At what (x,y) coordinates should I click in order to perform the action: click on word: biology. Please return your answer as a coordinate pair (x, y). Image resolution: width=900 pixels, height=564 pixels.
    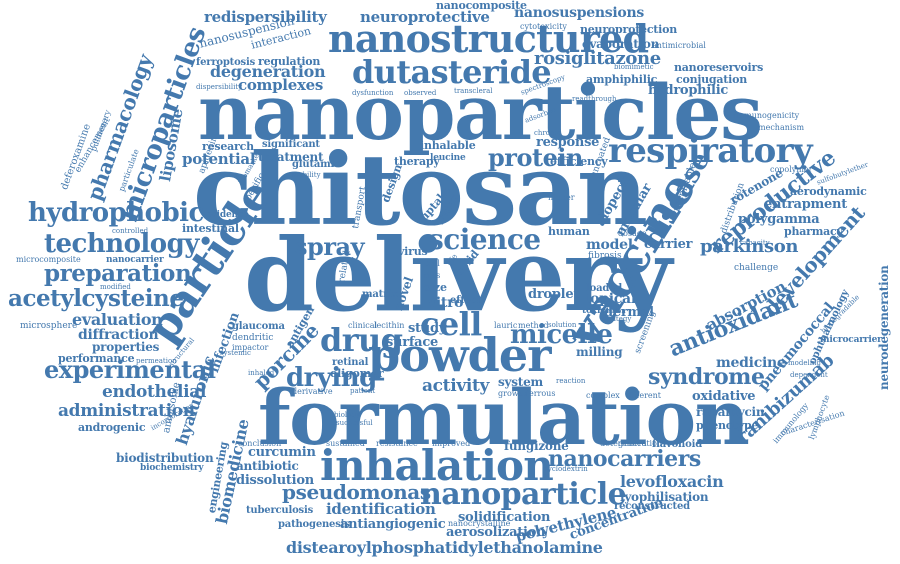
    Looking at the image, I should click on (347, 415).